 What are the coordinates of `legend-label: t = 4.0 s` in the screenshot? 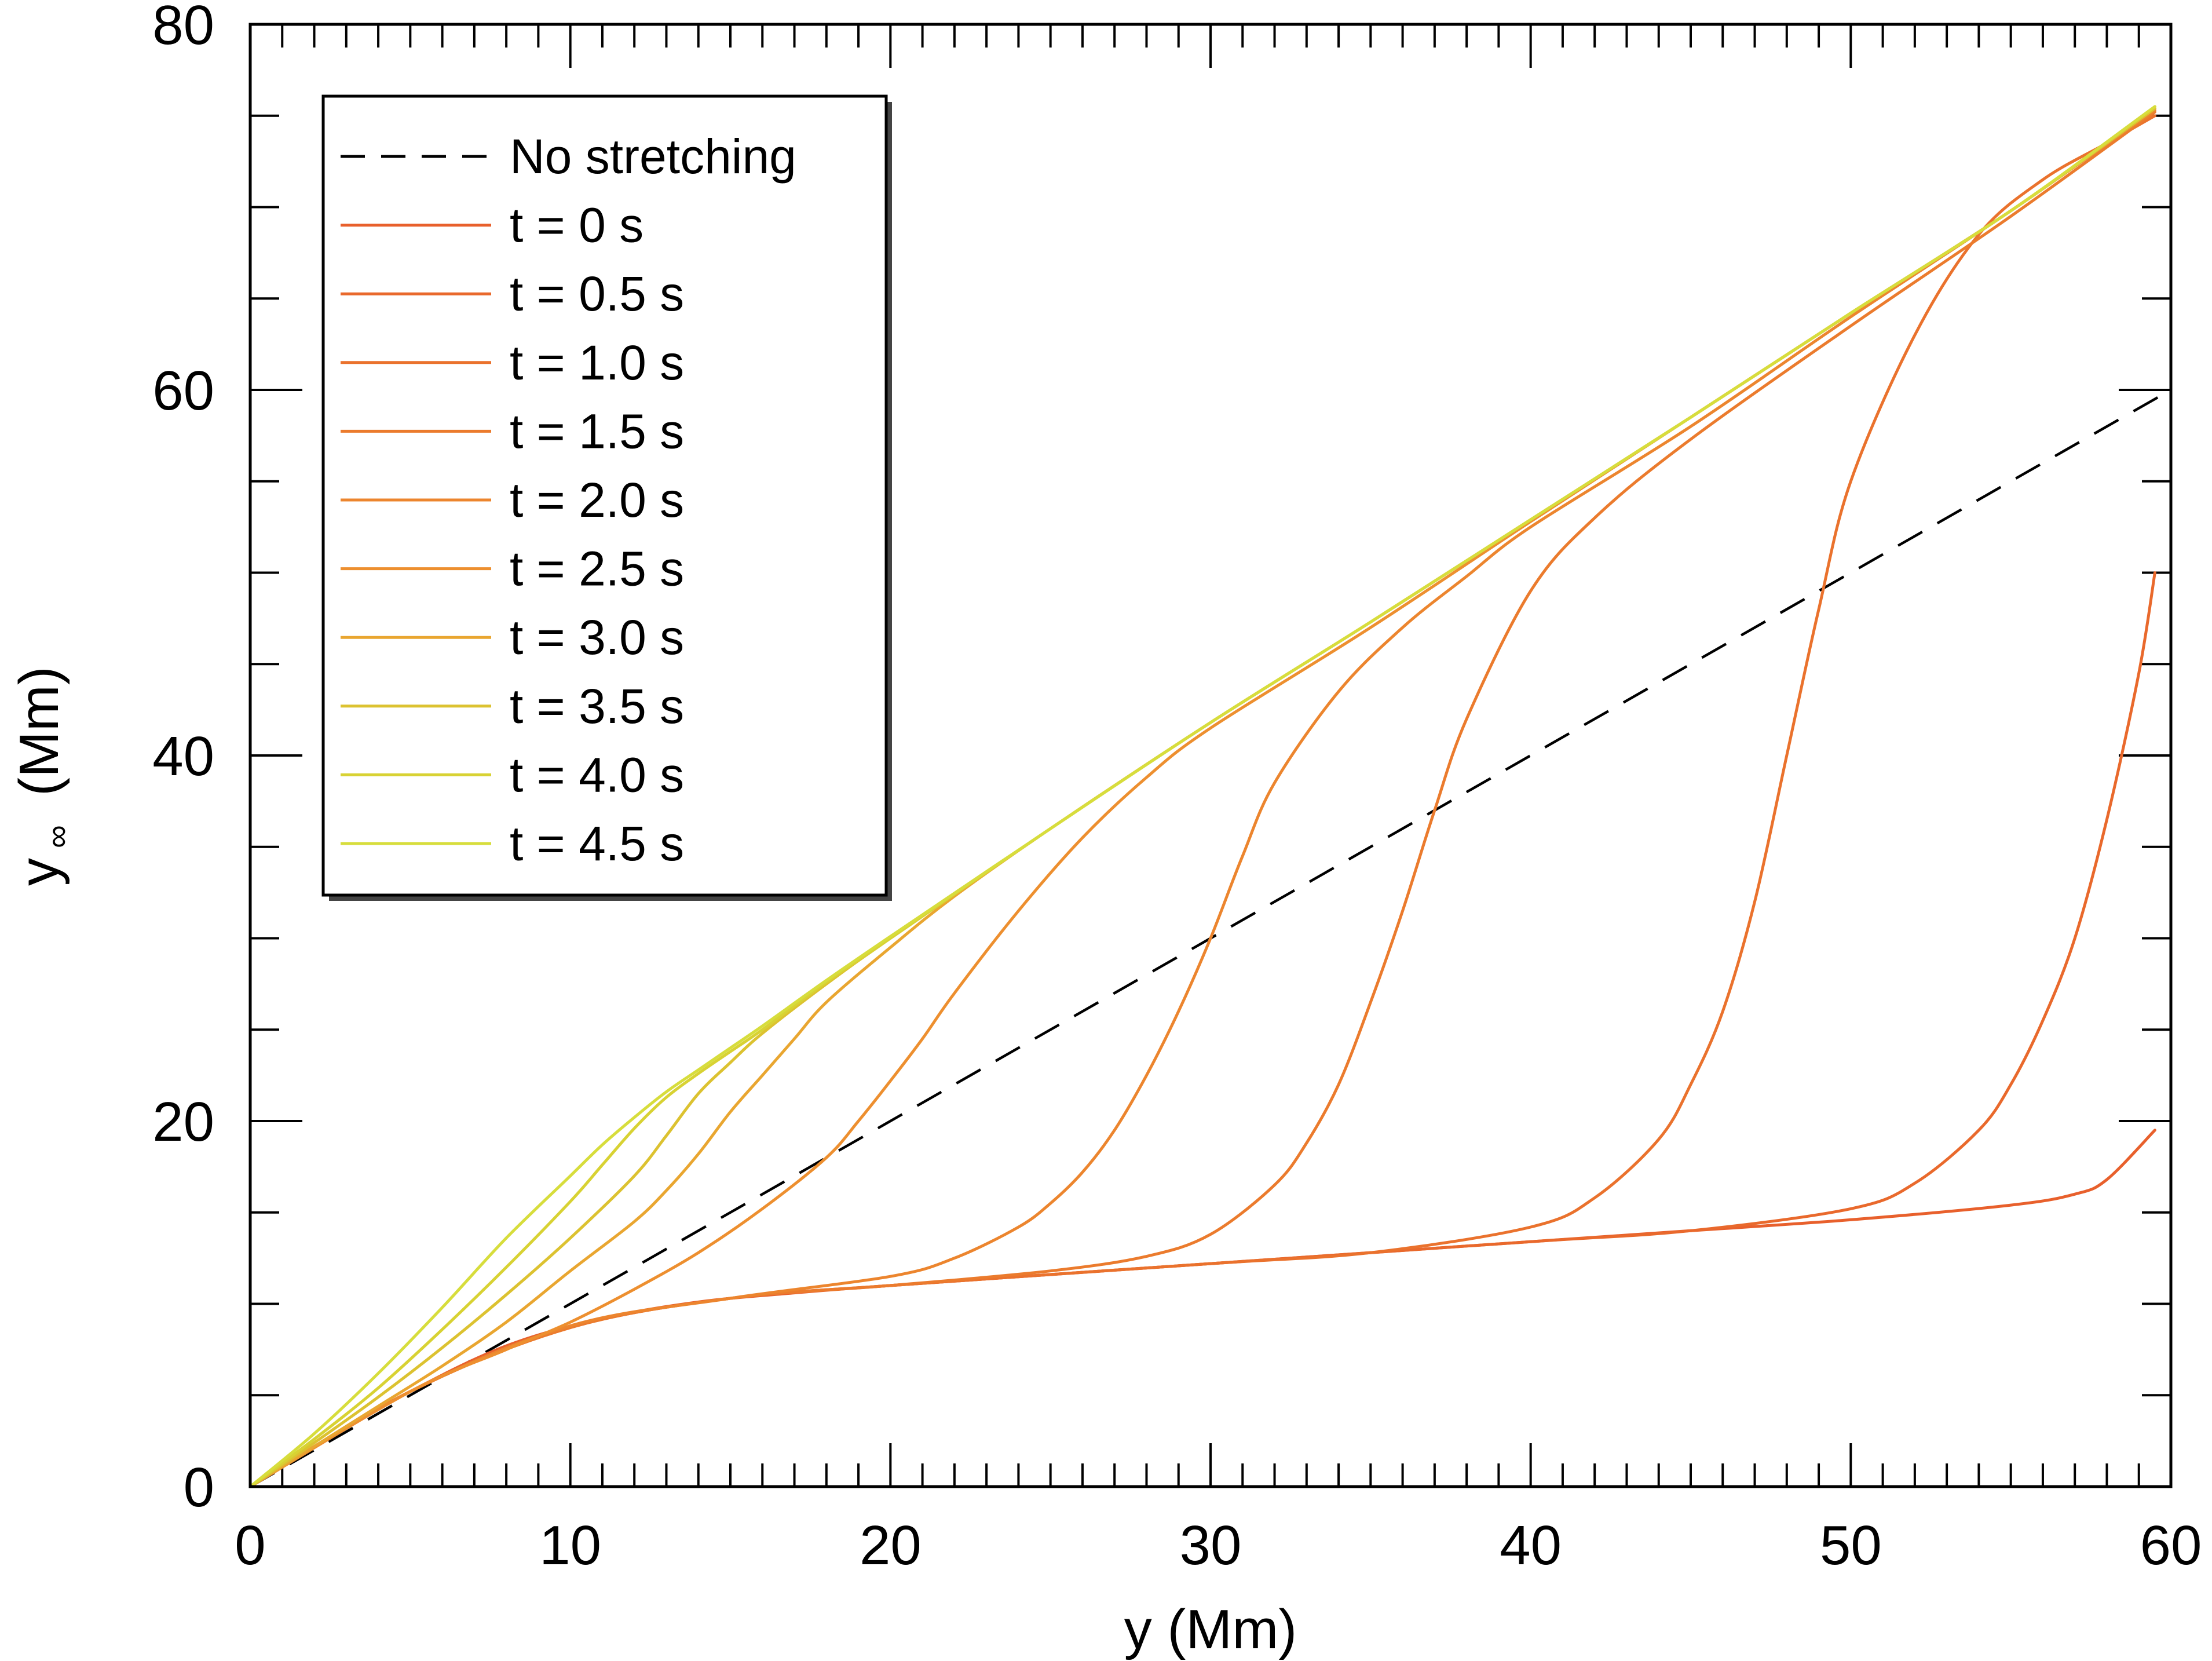 It's located at (597, 774).